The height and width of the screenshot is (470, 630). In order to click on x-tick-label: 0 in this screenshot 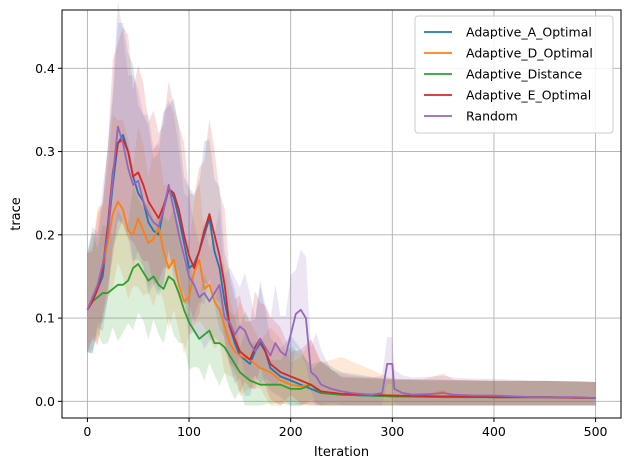, I will do `click(87, 431)`.